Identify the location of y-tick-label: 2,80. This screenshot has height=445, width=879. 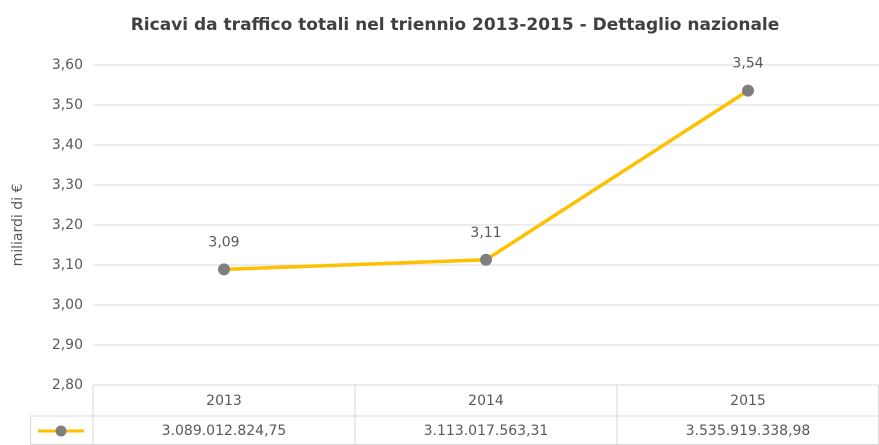
(67, 385).